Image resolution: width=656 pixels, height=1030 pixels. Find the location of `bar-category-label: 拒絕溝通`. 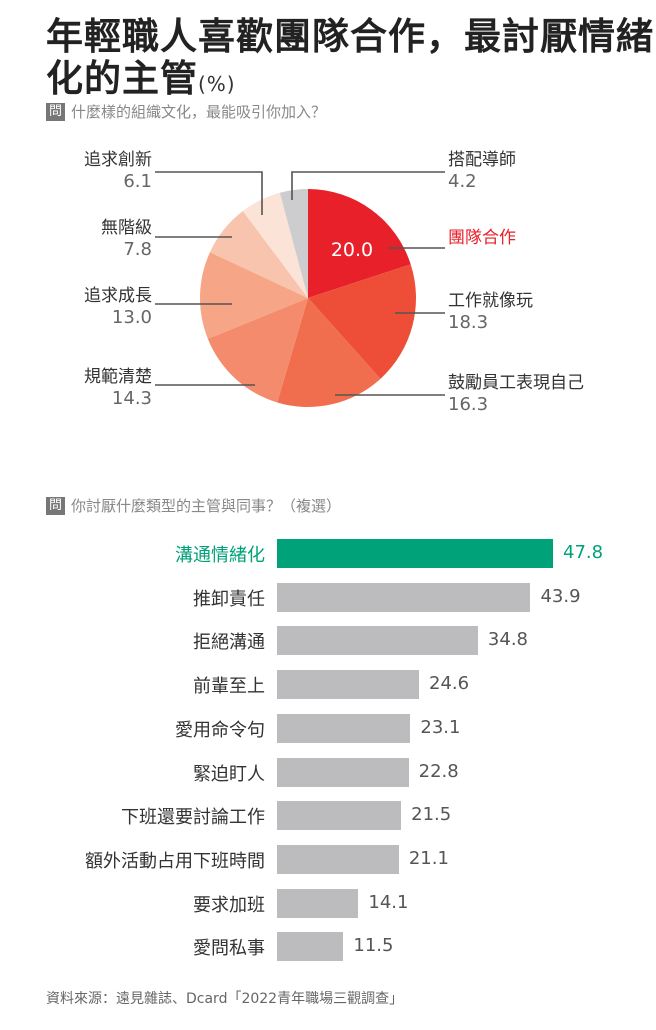

bar-category-label: 拒絕溝通 is located at coordinates (229, 643).